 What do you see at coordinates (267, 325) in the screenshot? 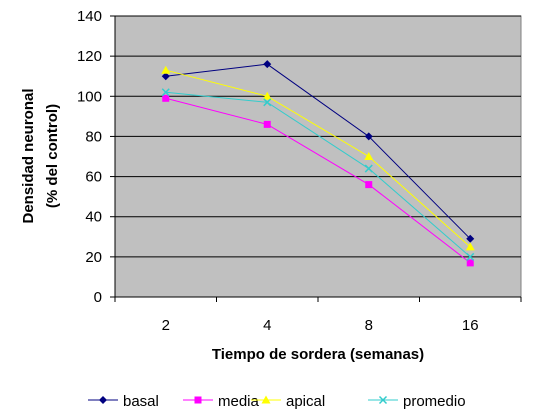
I see `x-tick-label: 4` at bounding box center [267, 325].